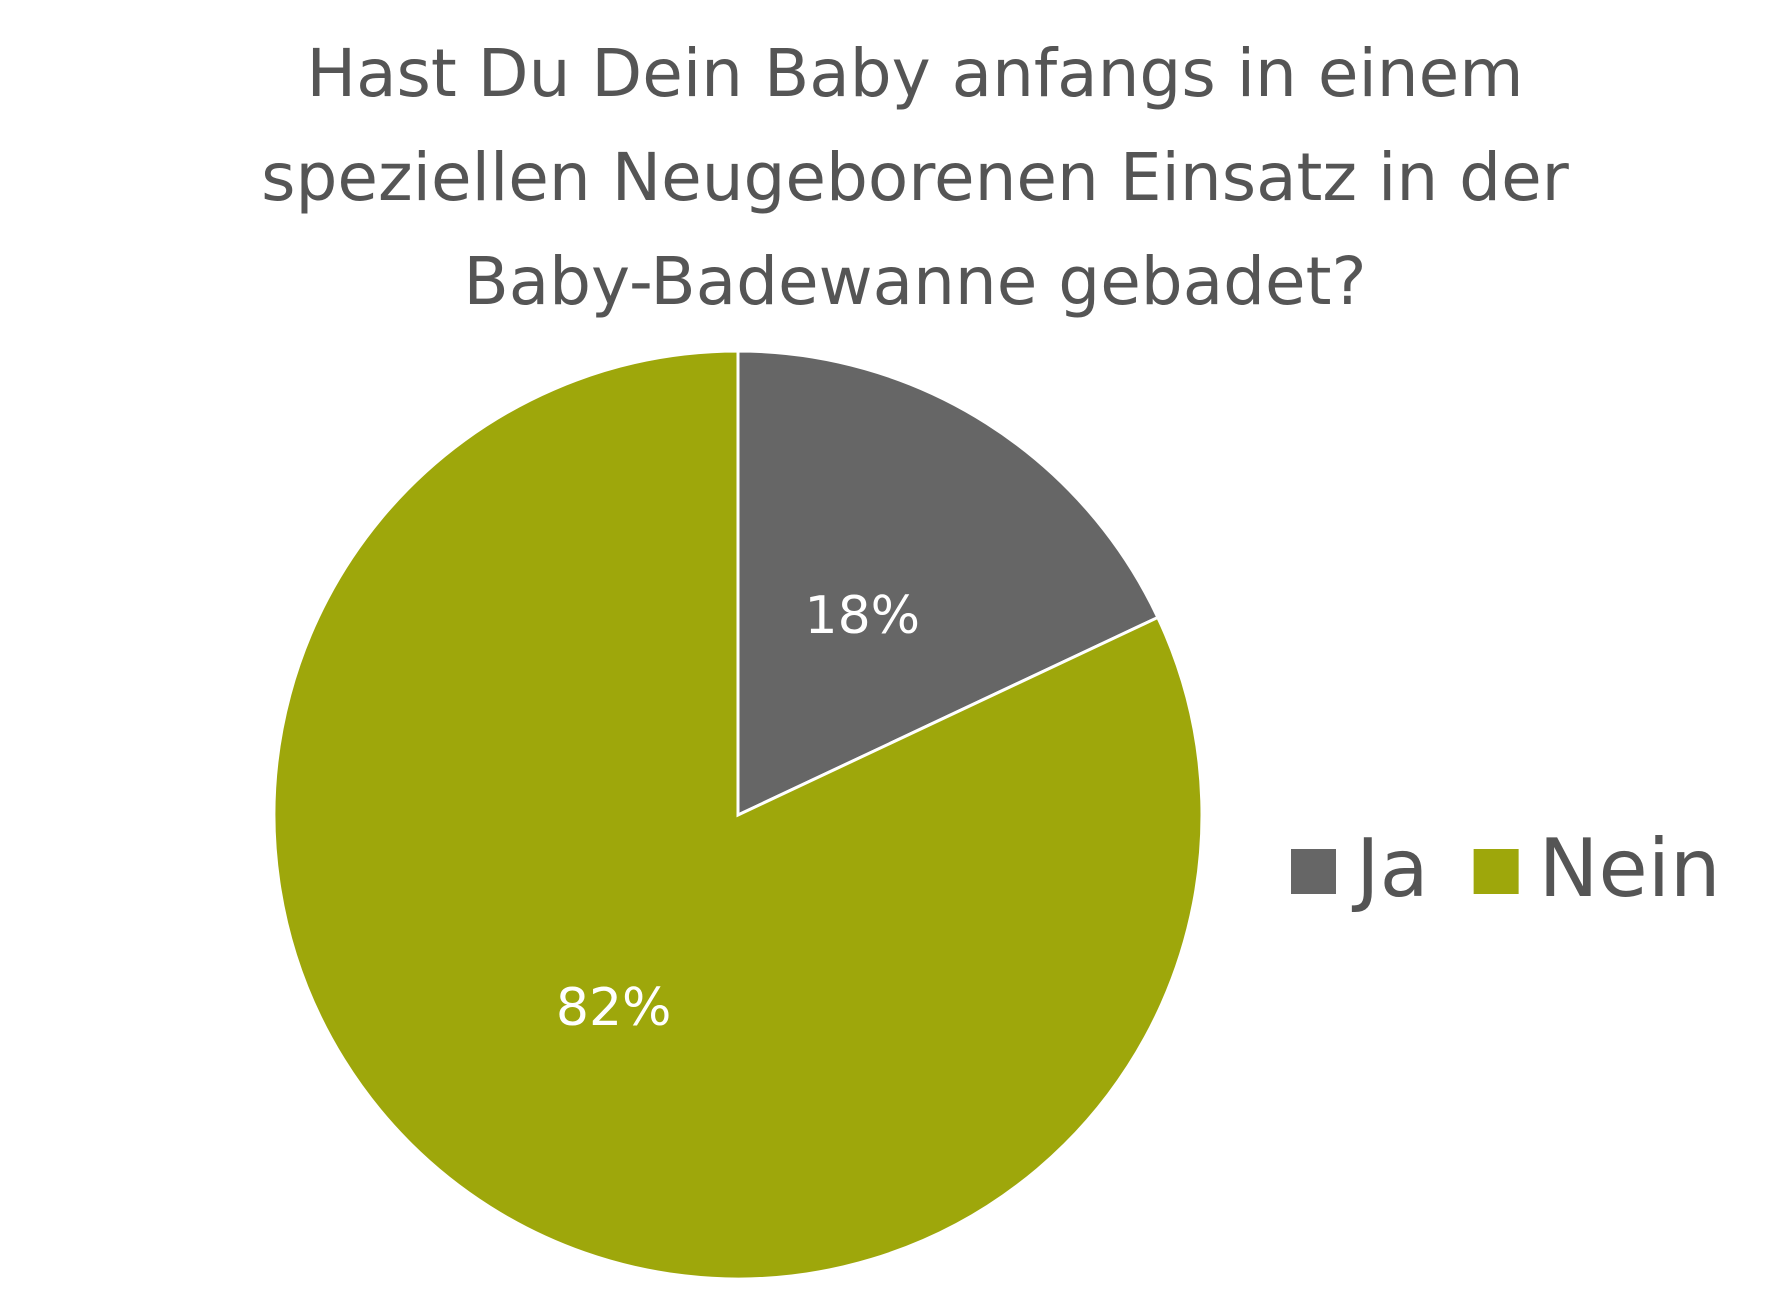 The image size is (1766, 1297). I want to click on data-label: 18%, so click(863, 616).